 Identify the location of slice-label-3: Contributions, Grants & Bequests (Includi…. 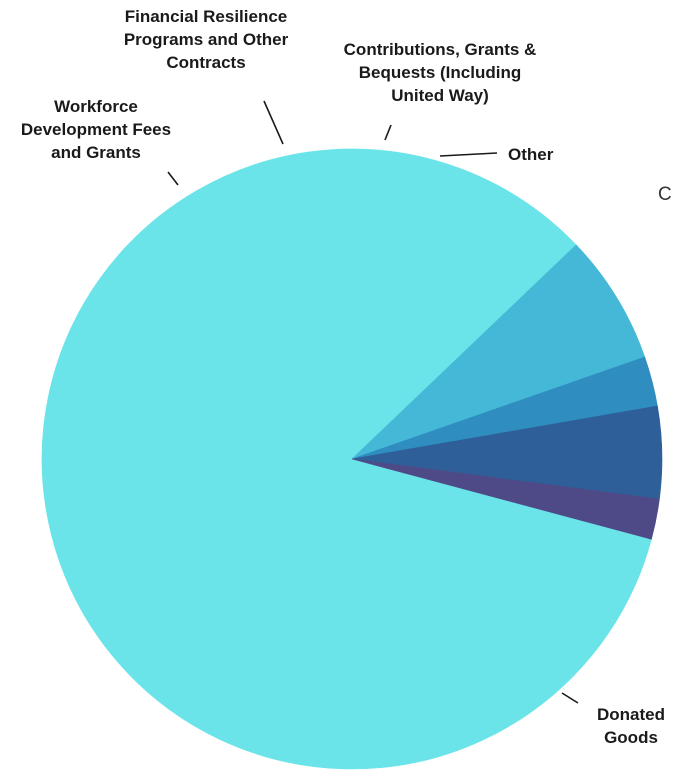
(440, 72).